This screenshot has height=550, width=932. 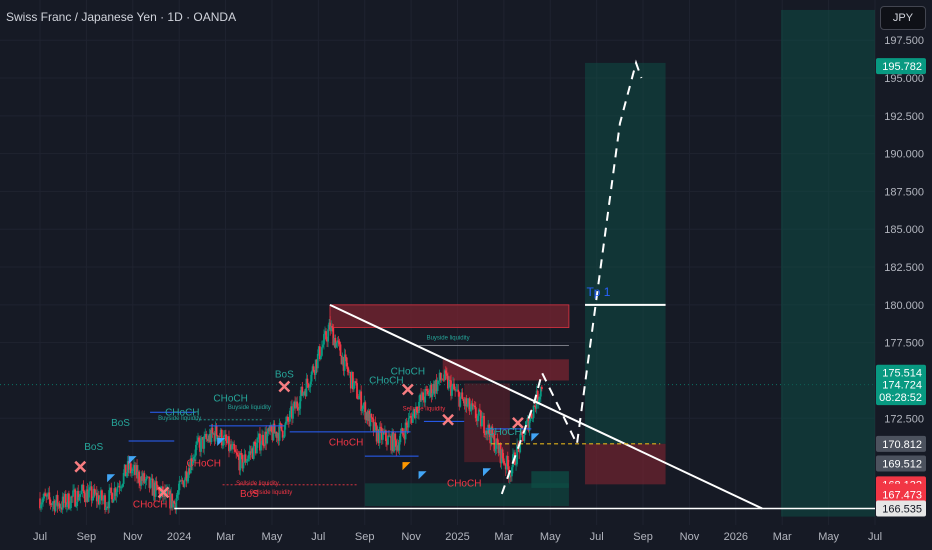 I want to click on x-tick-label: Mar, so click(x=225, y=537).